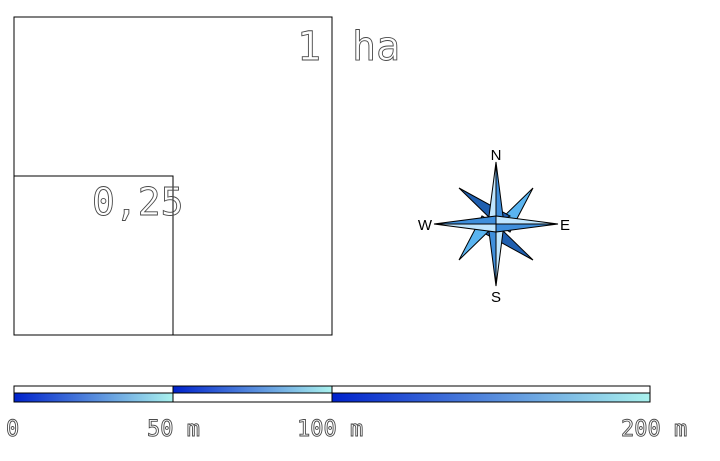 Image resolution: width=720 pixels, height=461 pixels. Describe the element at coordinates (330, 429) in the screenshot. I see `scale-label-100: 100 m` at that location.